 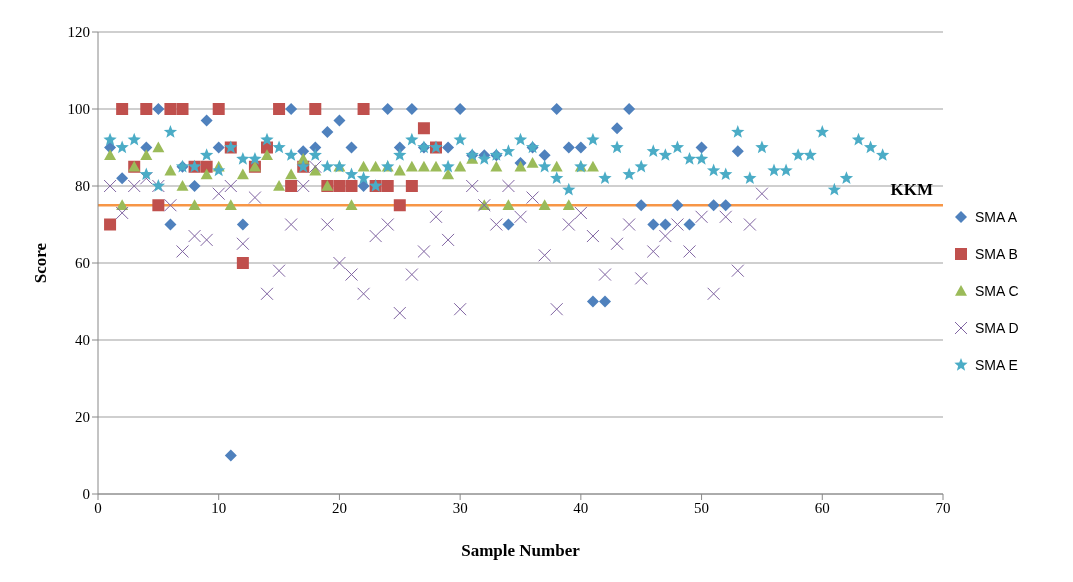 What do you see at coordinates (997, 291) in the screenshot?
I see `legend-label: SMA C` at bounding box center [997, 291].